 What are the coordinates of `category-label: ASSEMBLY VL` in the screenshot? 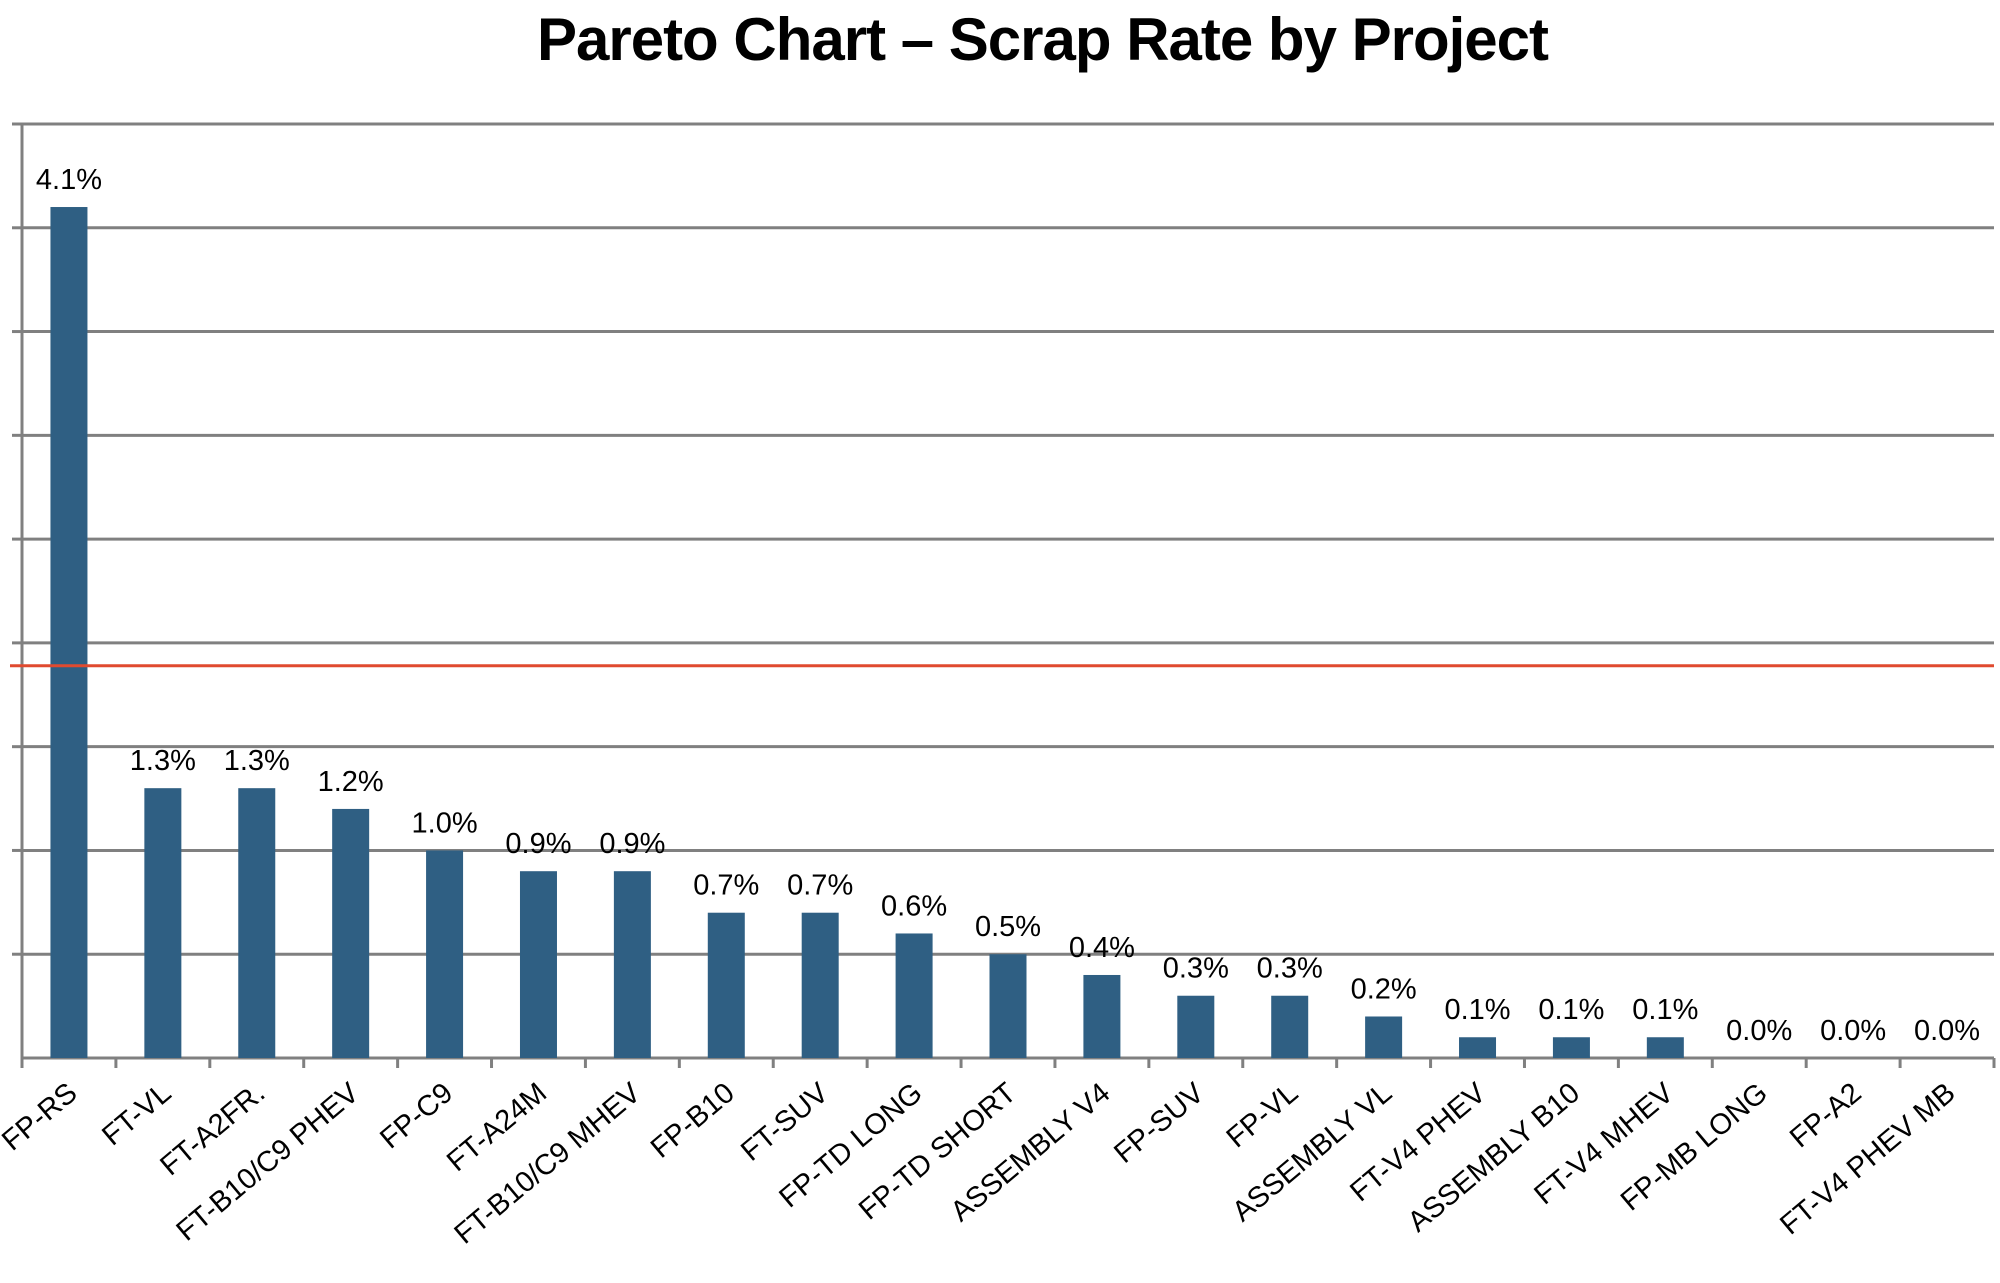 It's located at (1312, 1152).